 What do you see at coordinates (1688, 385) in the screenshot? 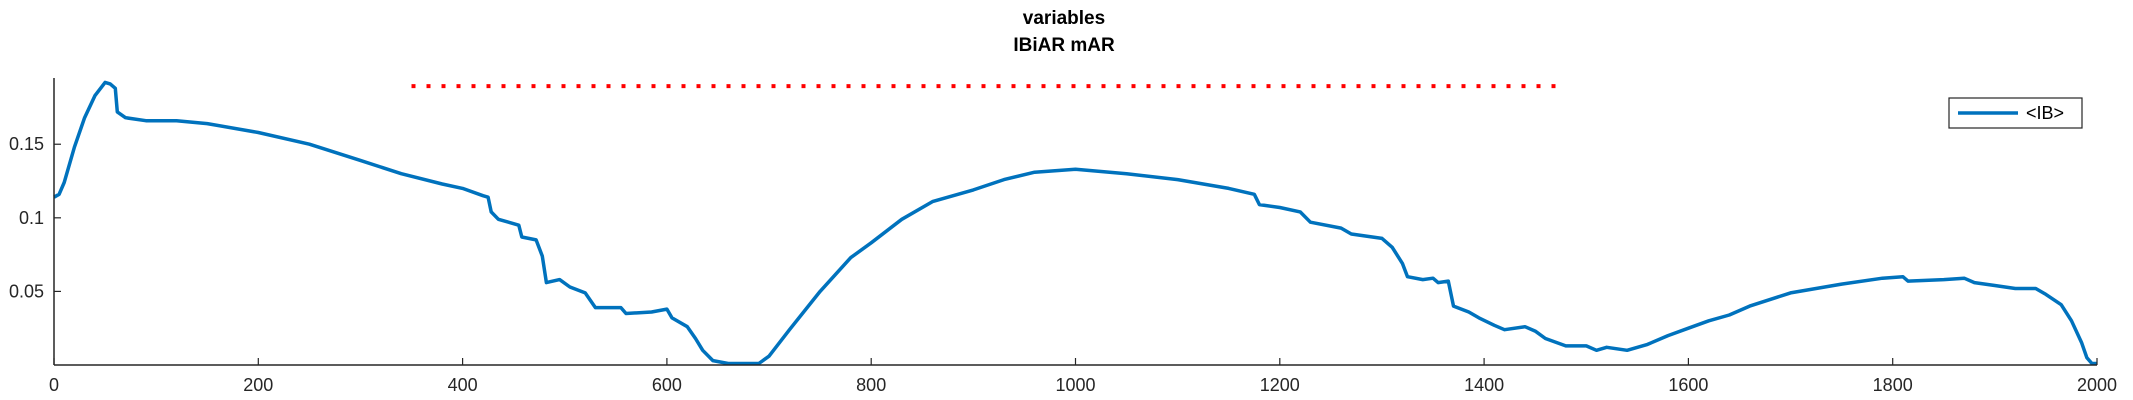
I see `x-tick-label: 1600` at bounding box center [1688, 385].